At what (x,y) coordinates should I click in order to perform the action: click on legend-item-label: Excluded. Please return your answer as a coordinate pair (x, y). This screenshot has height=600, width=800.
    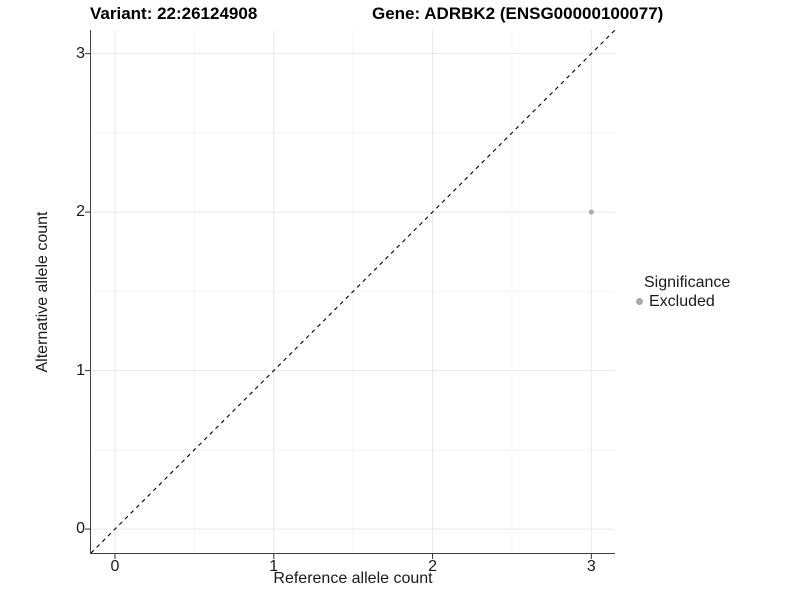
    Looking at the image, I should click on (682, 301).